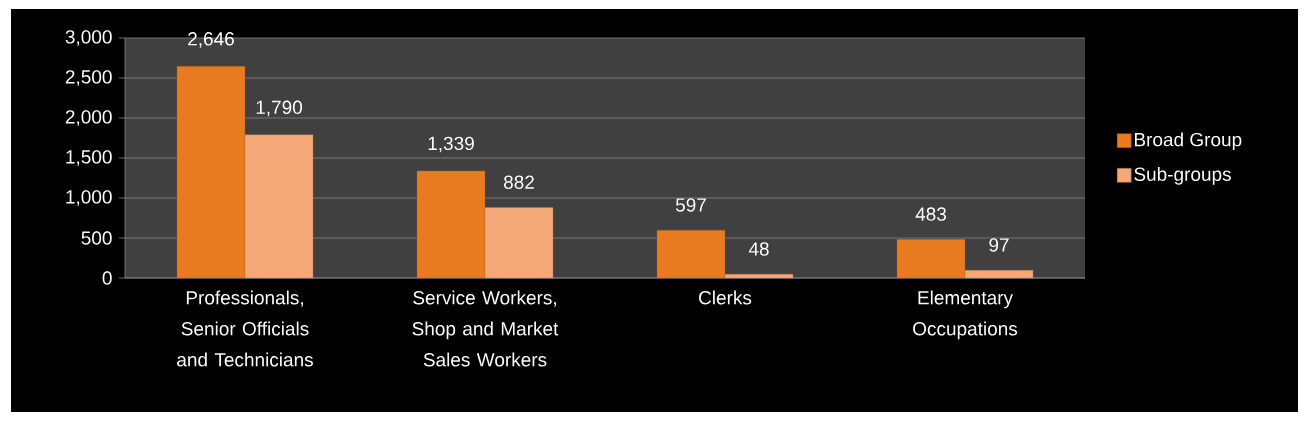 The image size is (1306, 421). What do you see at coordinates (89, 198) in the screenshot?
I see `y-tick-label: 1,000` at bounding box center [89, 198].